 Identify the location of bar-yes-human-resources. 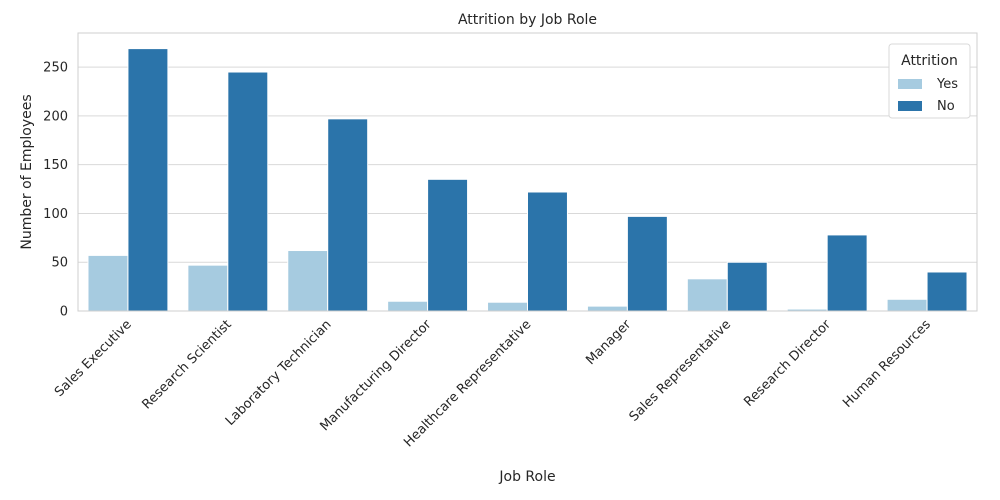
(907, 305).